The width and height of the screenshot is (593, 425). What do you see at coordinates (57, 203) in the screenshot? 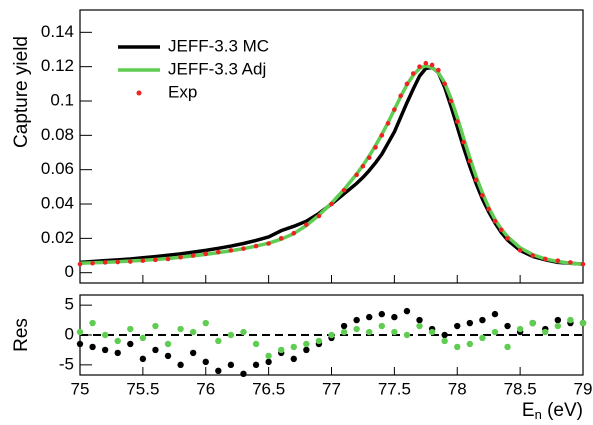
I see `y-tick-label: 0.04` at bounding box center [57, 203].